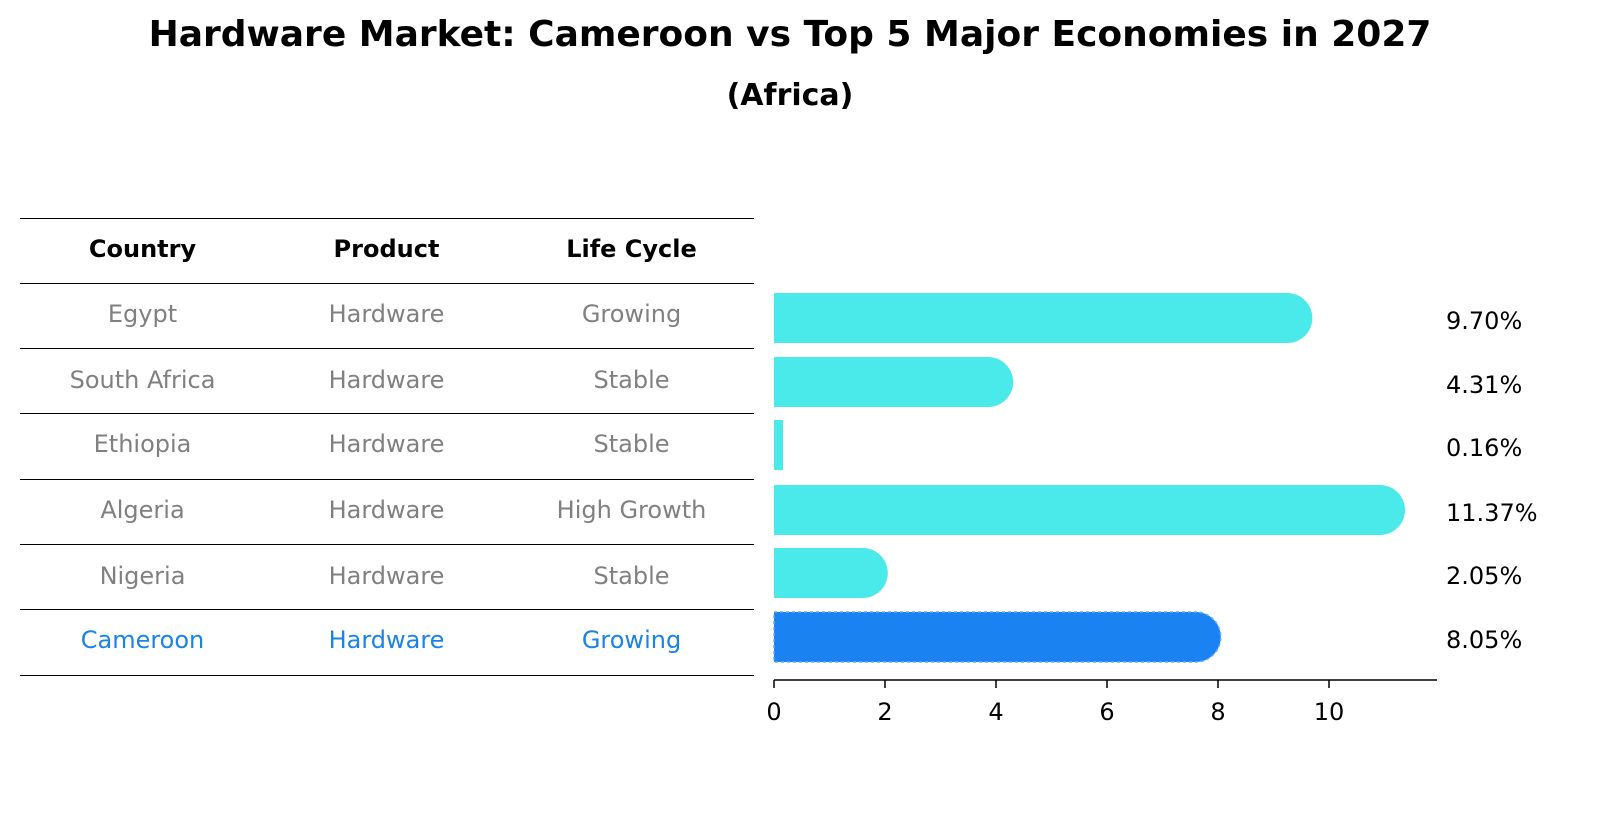 This screenshot has height=823, width=1604. What do you see at coordinates (142, 576) in the screenshot?
I see `row-nigeria-country: Nigeria` at bounding box center [142, 576].